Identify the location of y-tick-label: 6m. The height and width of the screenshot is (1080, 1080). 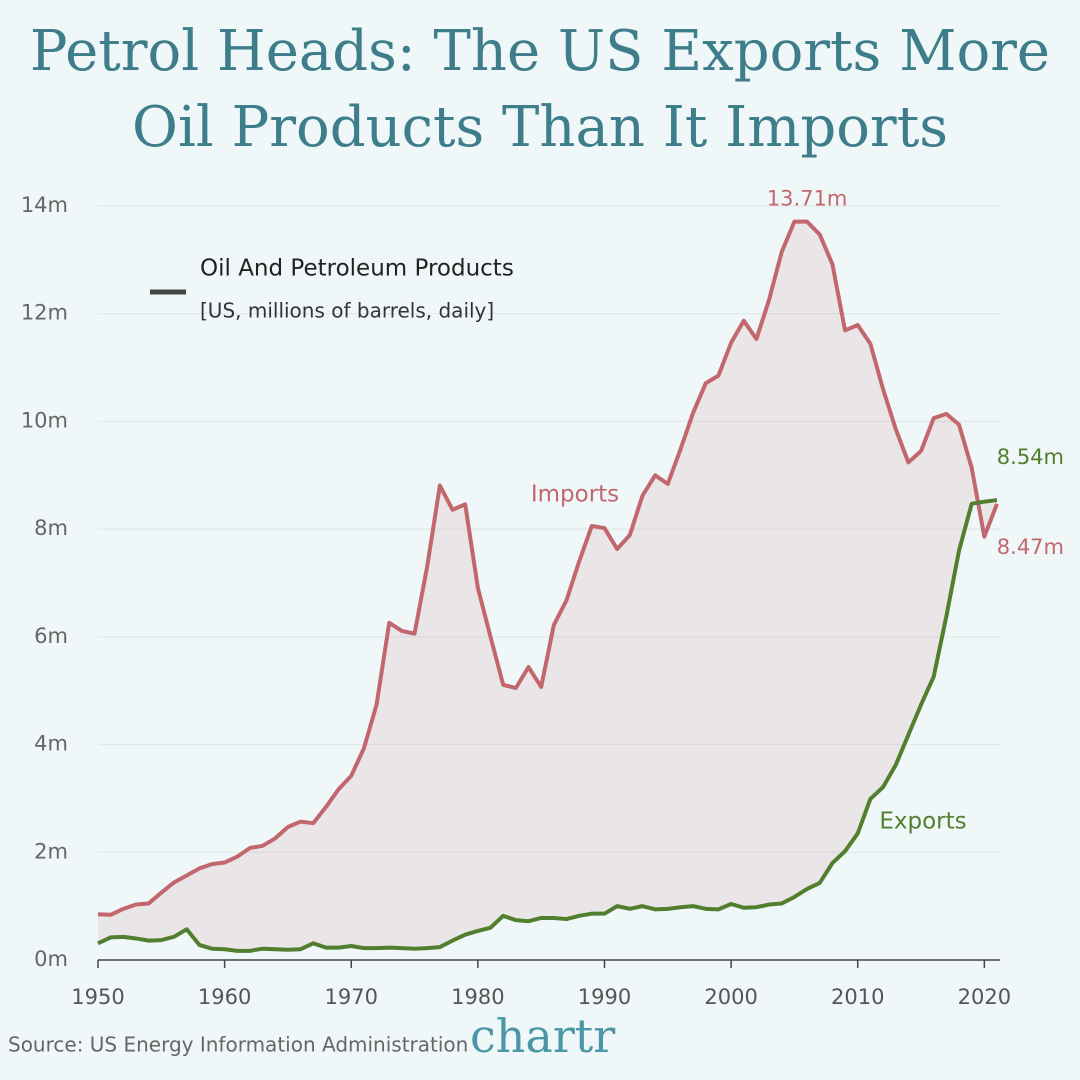
(51, 636).